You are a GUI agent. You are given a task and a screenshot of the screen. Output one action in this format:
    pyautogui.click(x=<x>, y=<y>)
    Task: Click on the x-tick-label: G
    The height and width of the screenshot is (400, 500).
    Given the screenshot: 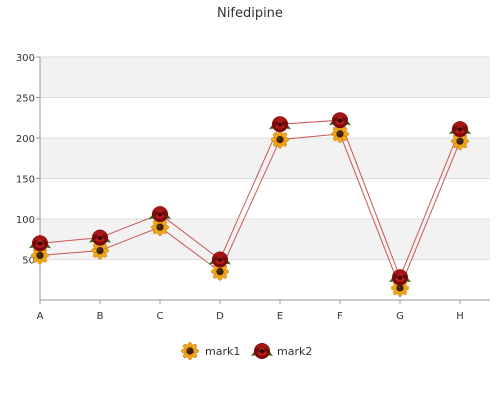 What is the action you would take?
    pyautogui.click(x=400, y=316)
    